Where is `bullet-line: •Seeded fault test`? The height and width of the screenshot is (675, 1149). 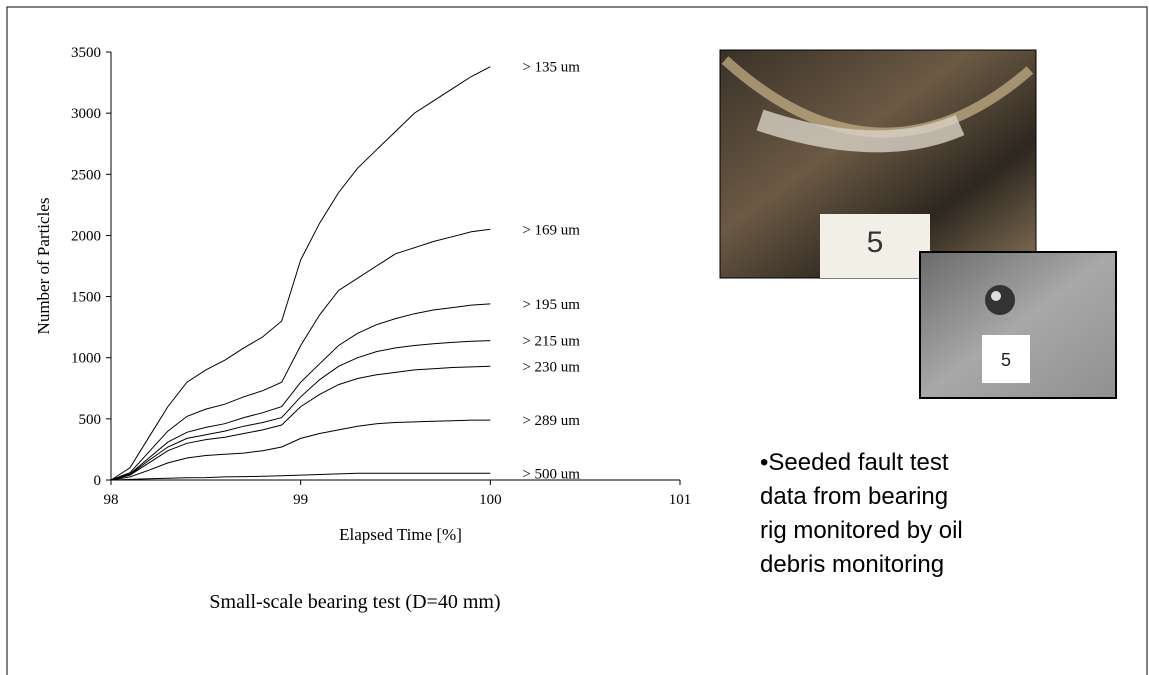 bullet-line: •Seeded fault test is located at coordinates (854, 462).